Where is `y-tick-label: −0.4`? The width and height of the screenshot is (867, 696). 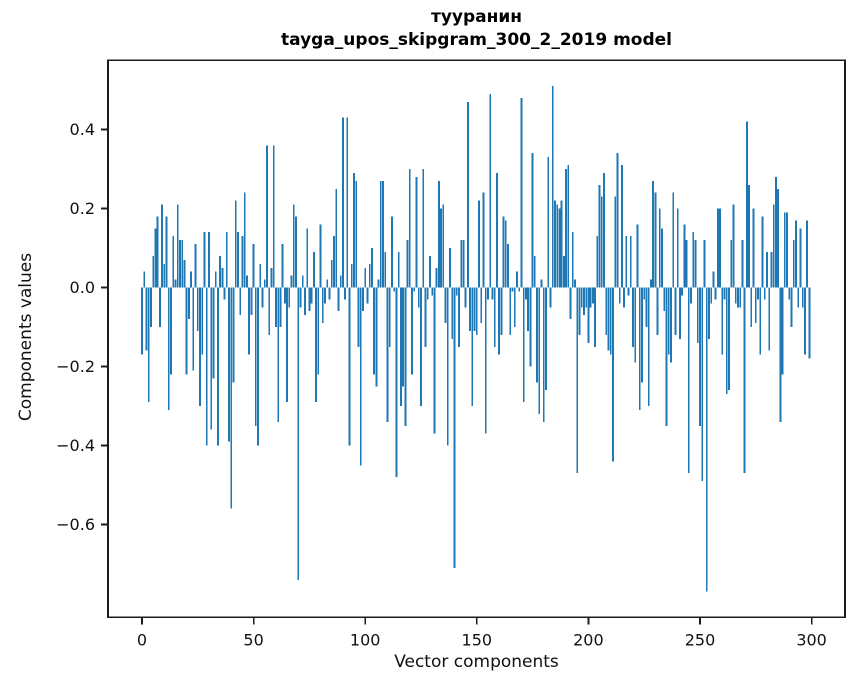
y-tick-label: −0.4 is located at coordinates (75, 445).